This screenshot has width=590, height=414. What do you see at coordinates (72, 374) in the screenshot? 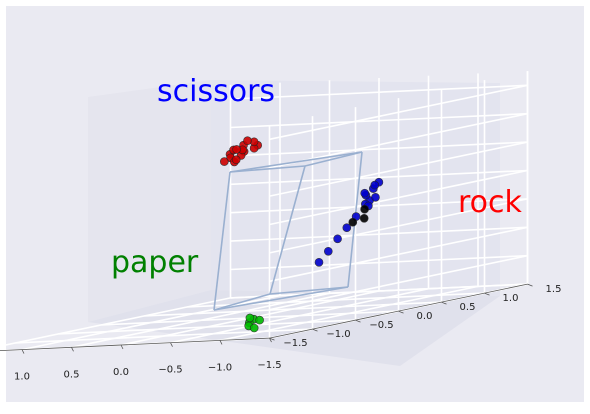
I see `x-tick-label: 0.5` at bounding box center [72, 374].